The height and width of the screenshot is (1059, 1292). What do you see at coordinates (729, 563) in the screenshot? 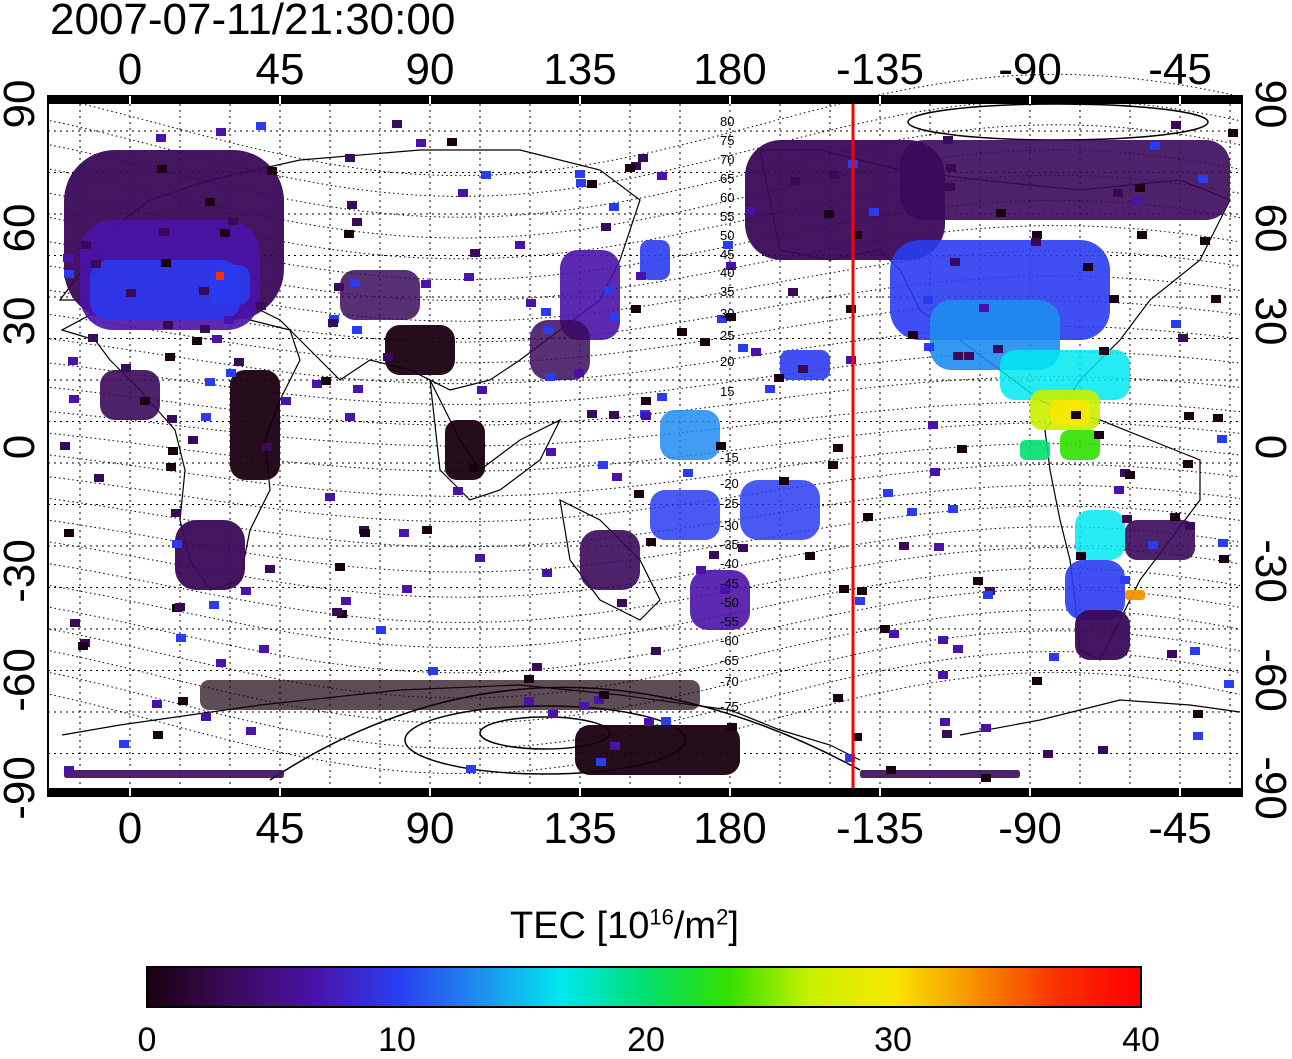
I see `contour-label: -40` at bounding box center [729, 563].